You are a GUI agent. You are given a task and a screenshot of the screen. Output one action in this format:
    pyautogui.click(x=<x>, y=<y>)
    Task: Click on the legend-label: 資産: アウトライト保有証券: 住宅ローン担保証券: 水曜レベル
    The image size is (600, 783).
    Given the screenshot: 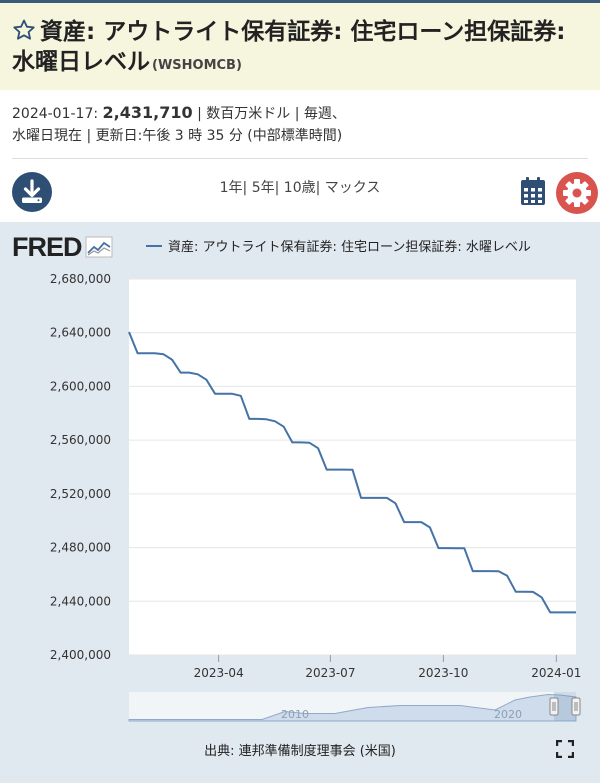 What is the action you would take?
    pyautogui.click(x=349, y=247)
    